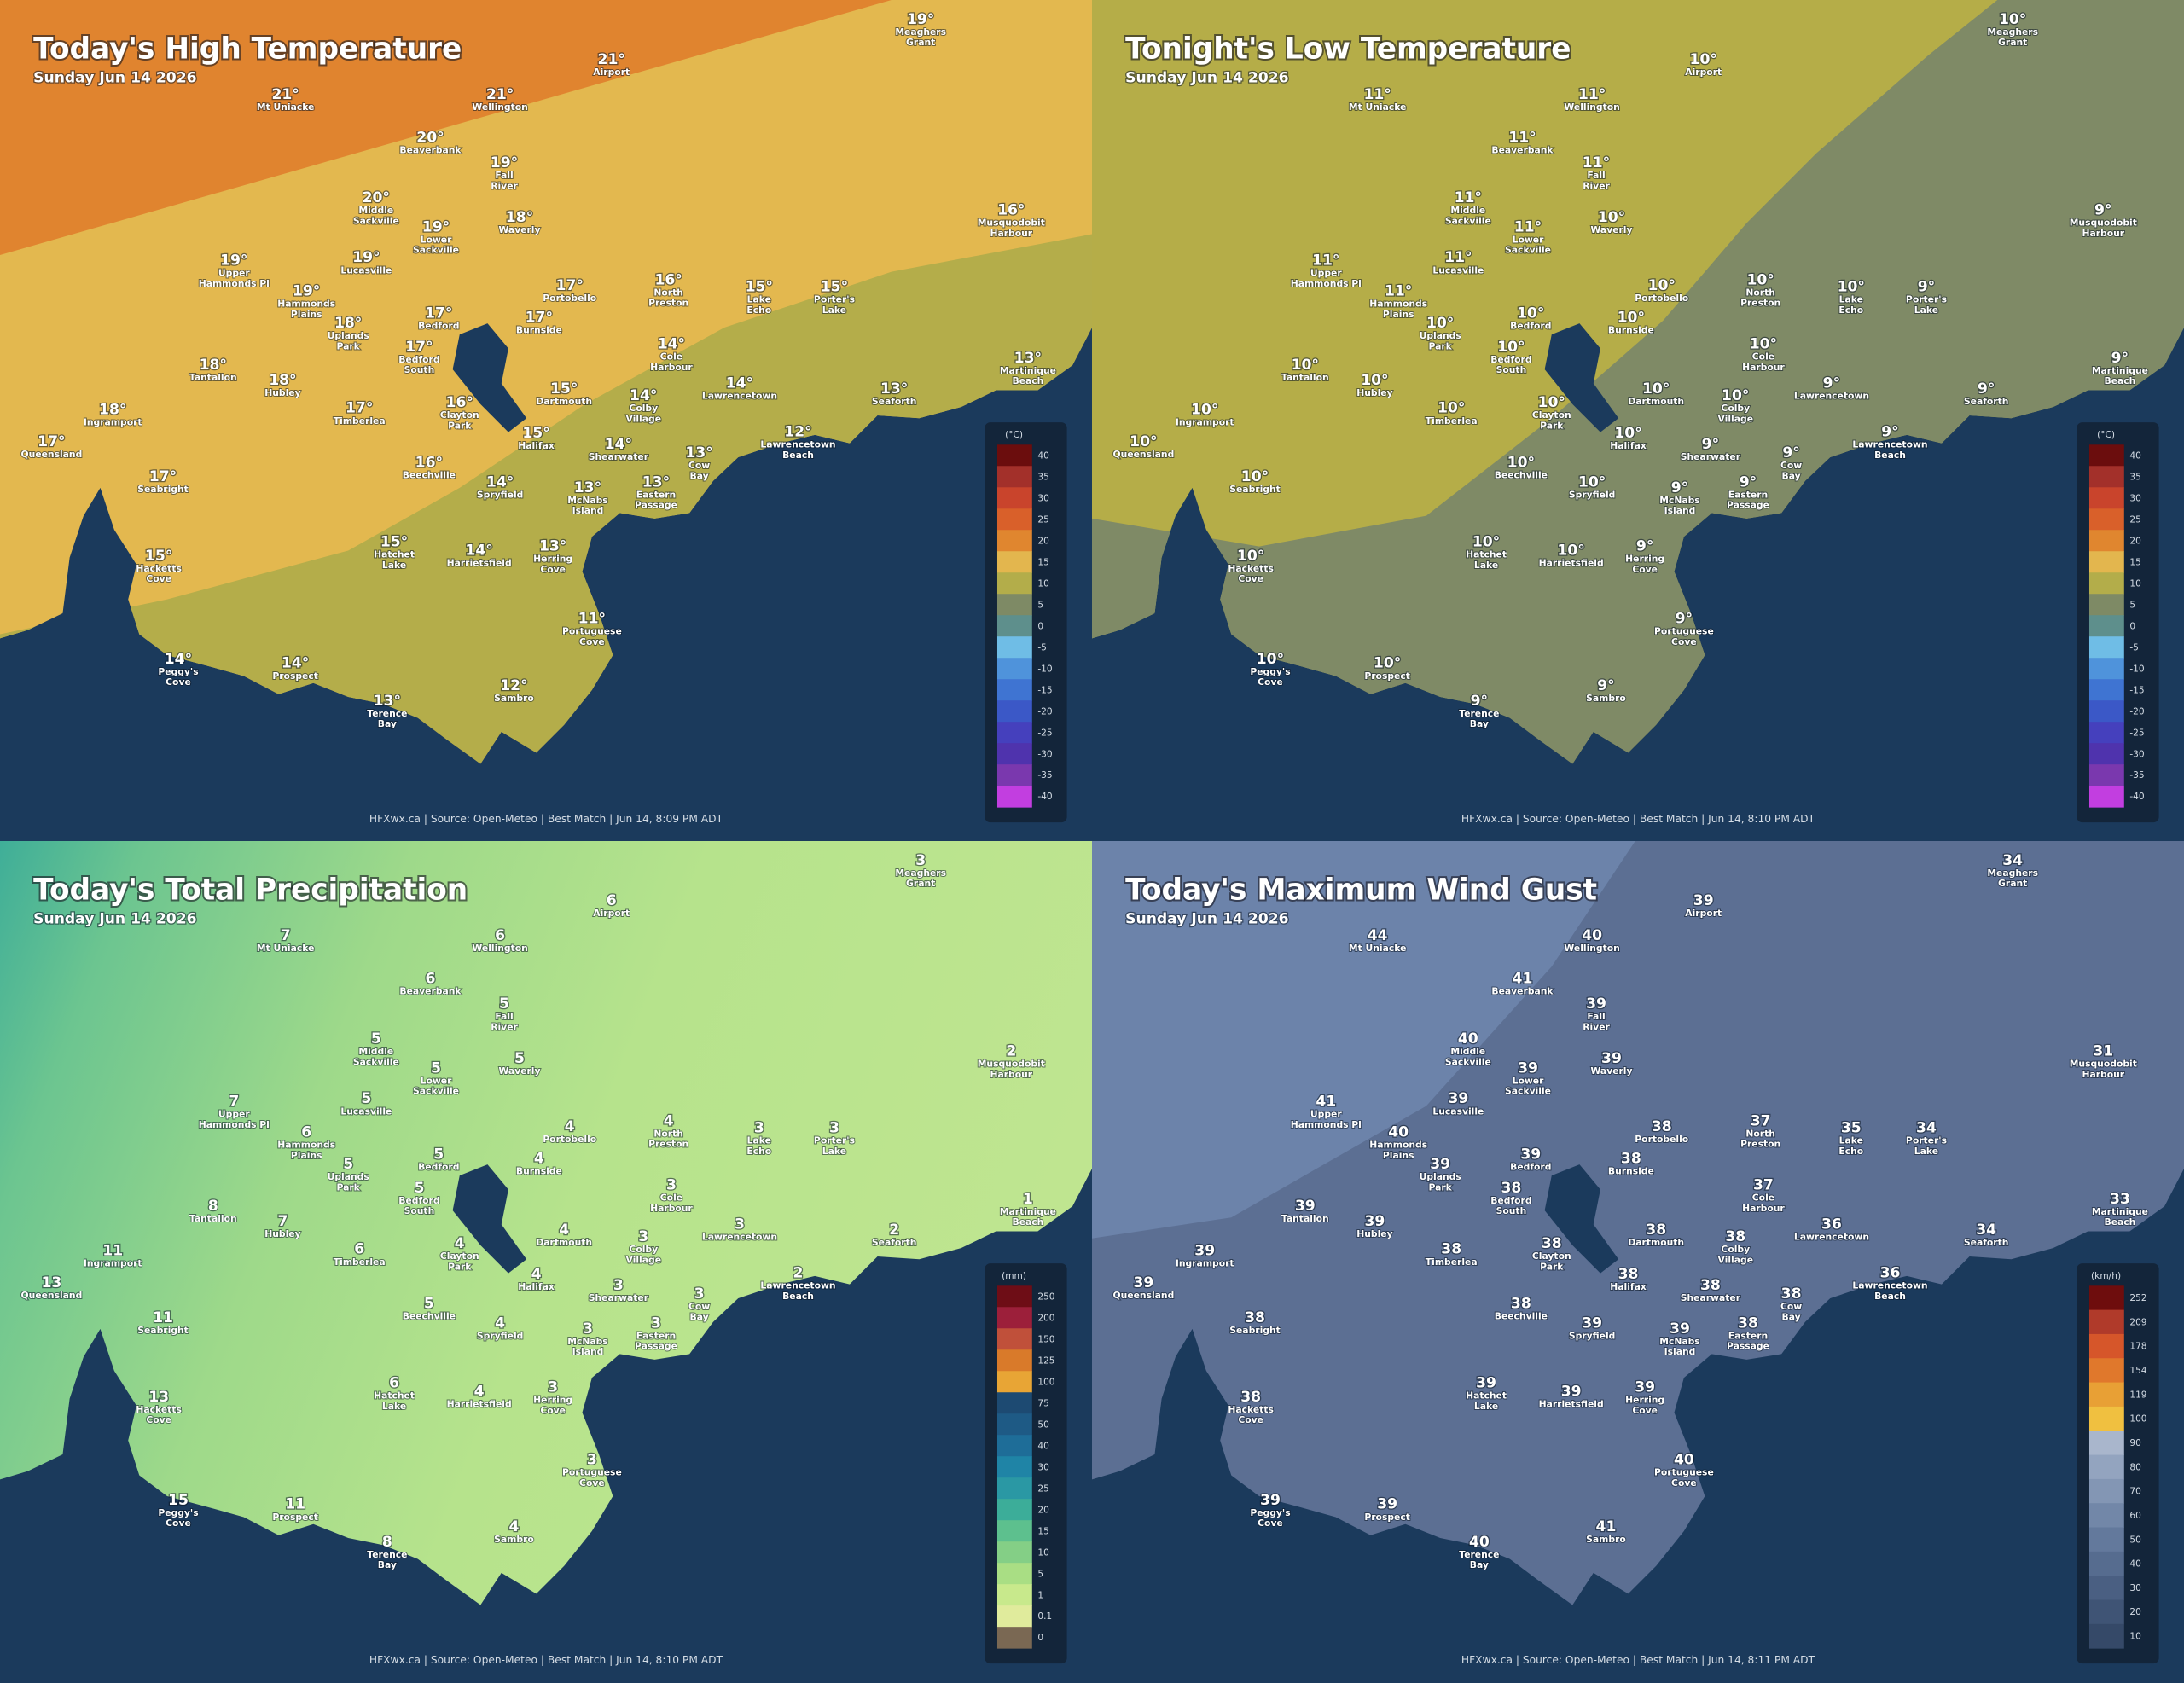  Describe the element at coordinates (1592, 935) in the screenshot. I see `place-value: 40` at that location.